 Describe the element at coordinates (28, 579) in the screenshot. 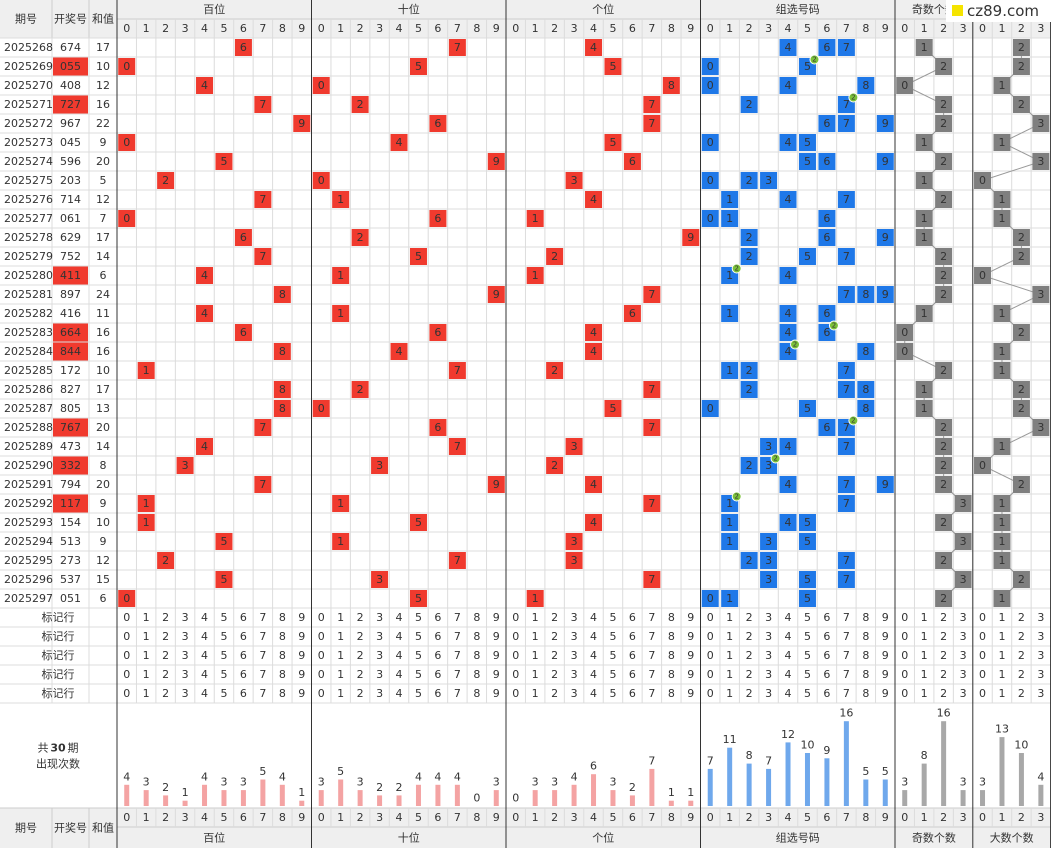

I see `issue: 2025296` at that location.